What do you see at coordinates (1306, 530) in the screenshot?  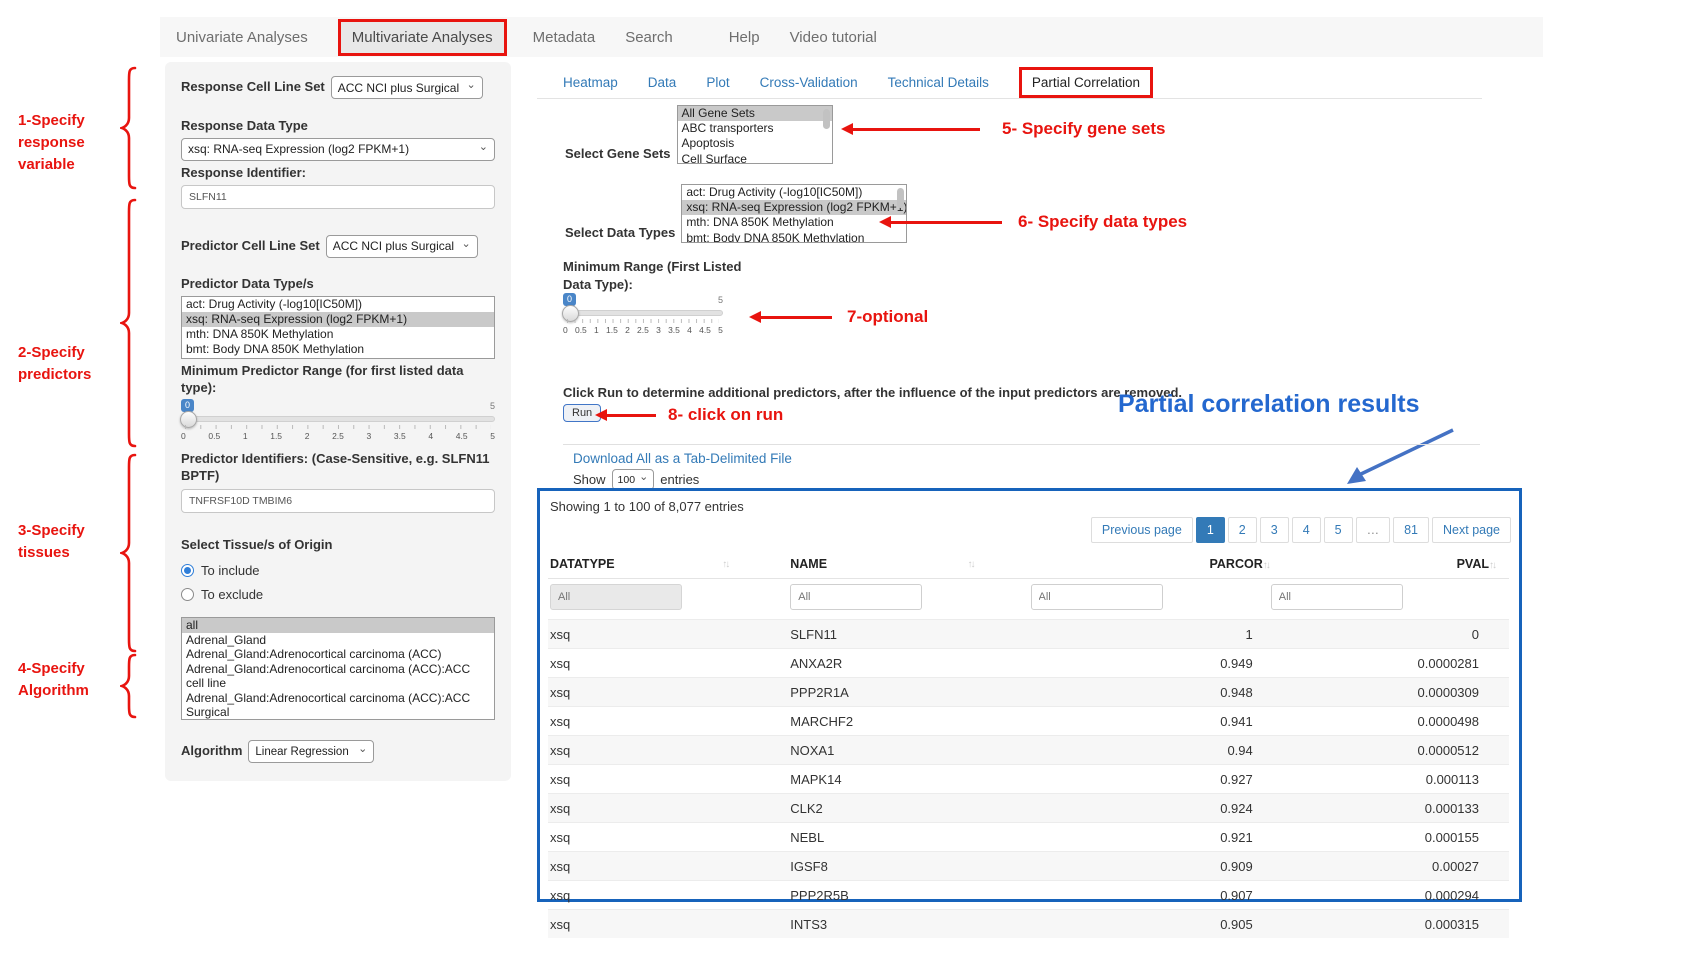 I see `page-button-4: 4` at bounding box center [1306, 530].